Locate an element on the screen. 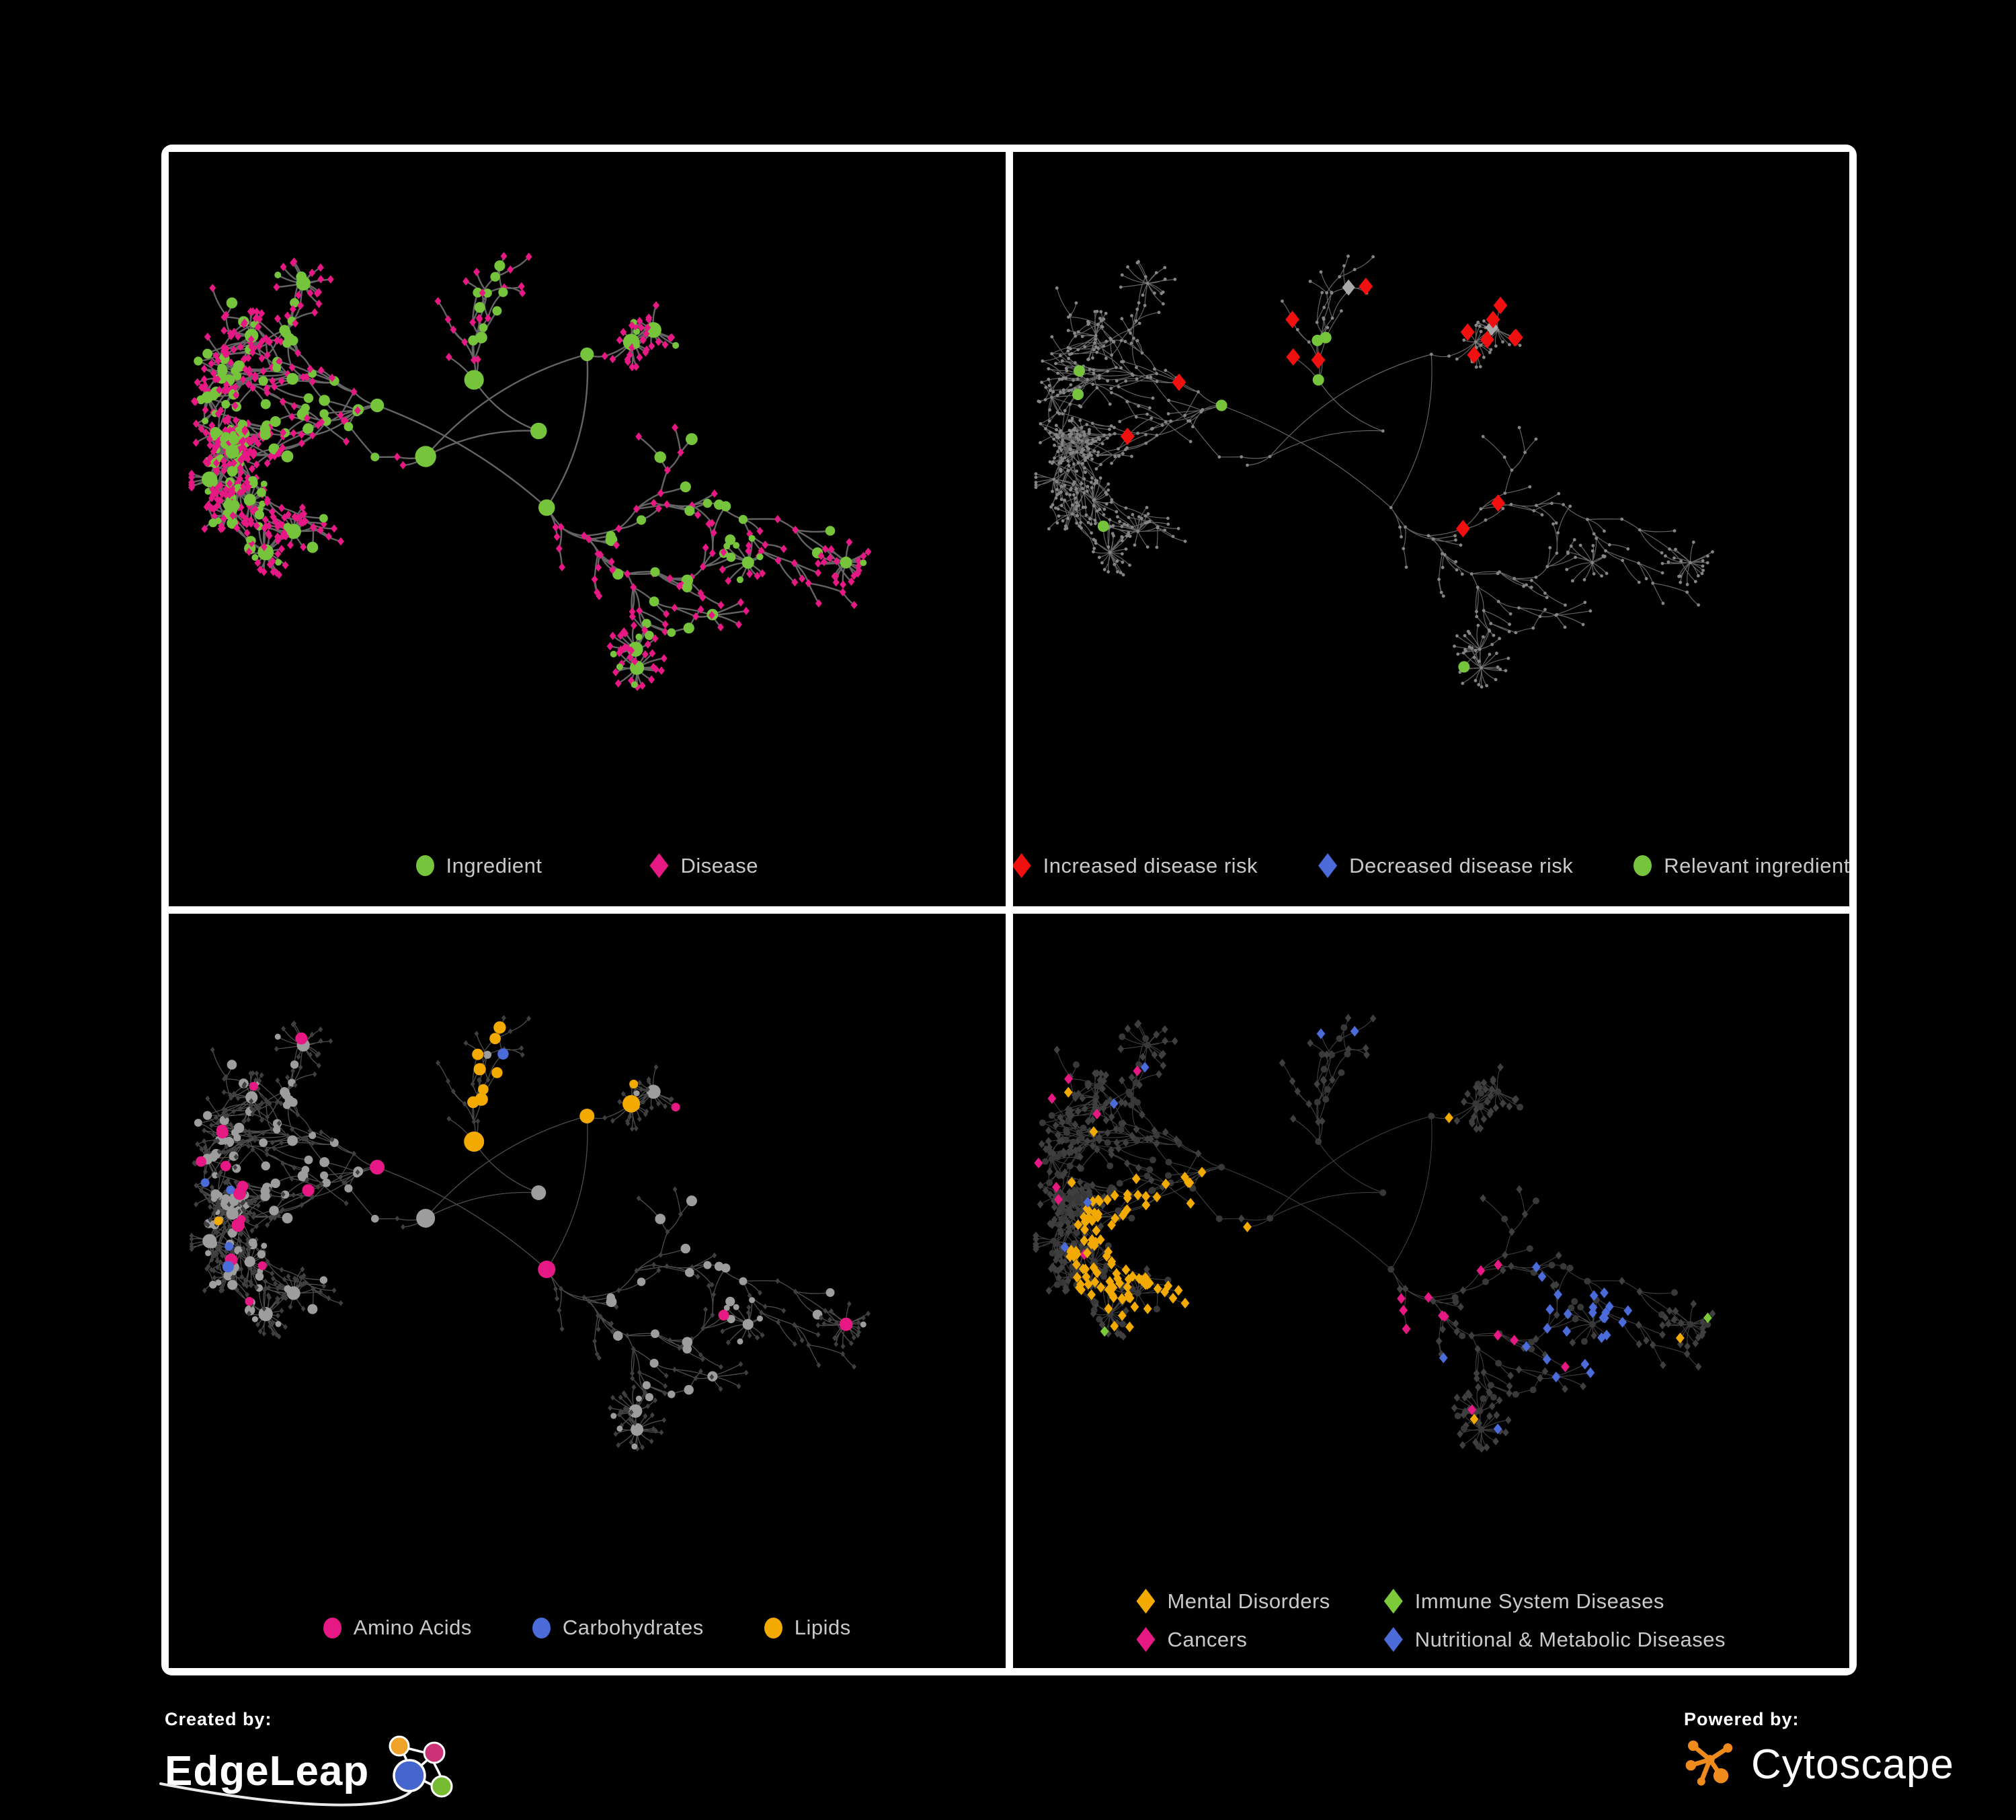 The height and width of the screenshot is (1820, 2016). legend-nutrient-class: Amino Acids Carbohydrates Lipids is located at coordinates (587, 1628).